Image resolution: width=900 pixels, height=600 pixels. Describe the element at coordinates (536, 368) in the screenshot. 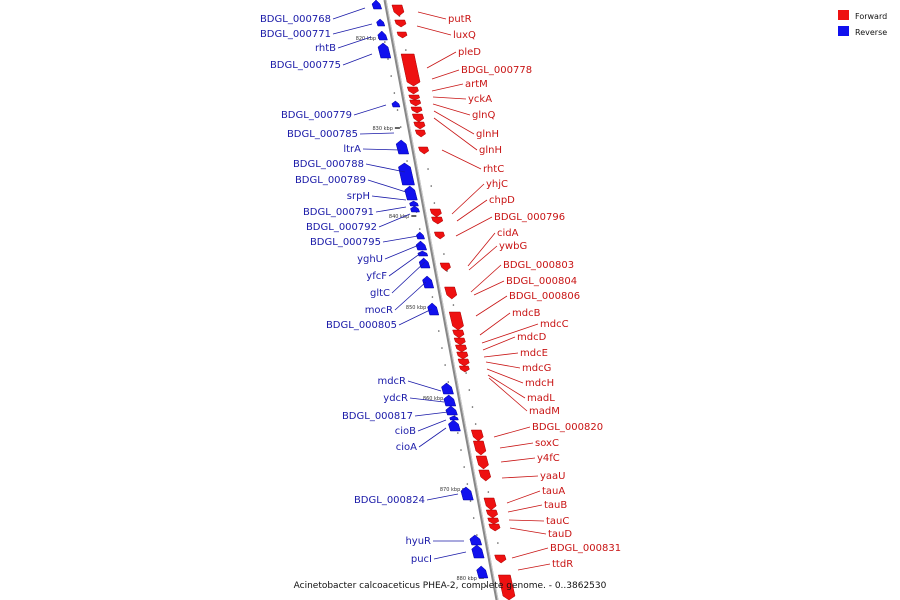

I see `forward-gene-label: mdcG` at that location.